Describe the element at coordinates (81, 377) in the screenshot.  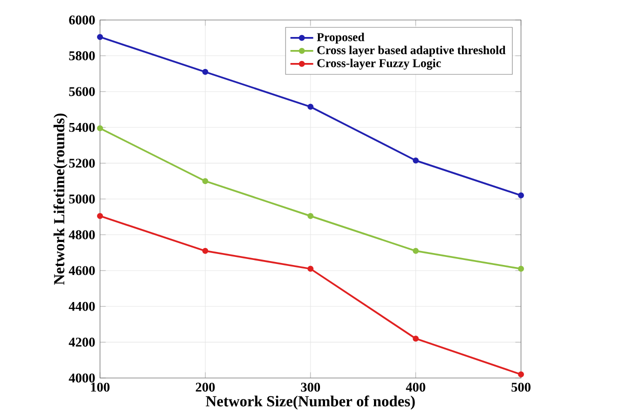
I see `y-tick-label: 4000` at that location.